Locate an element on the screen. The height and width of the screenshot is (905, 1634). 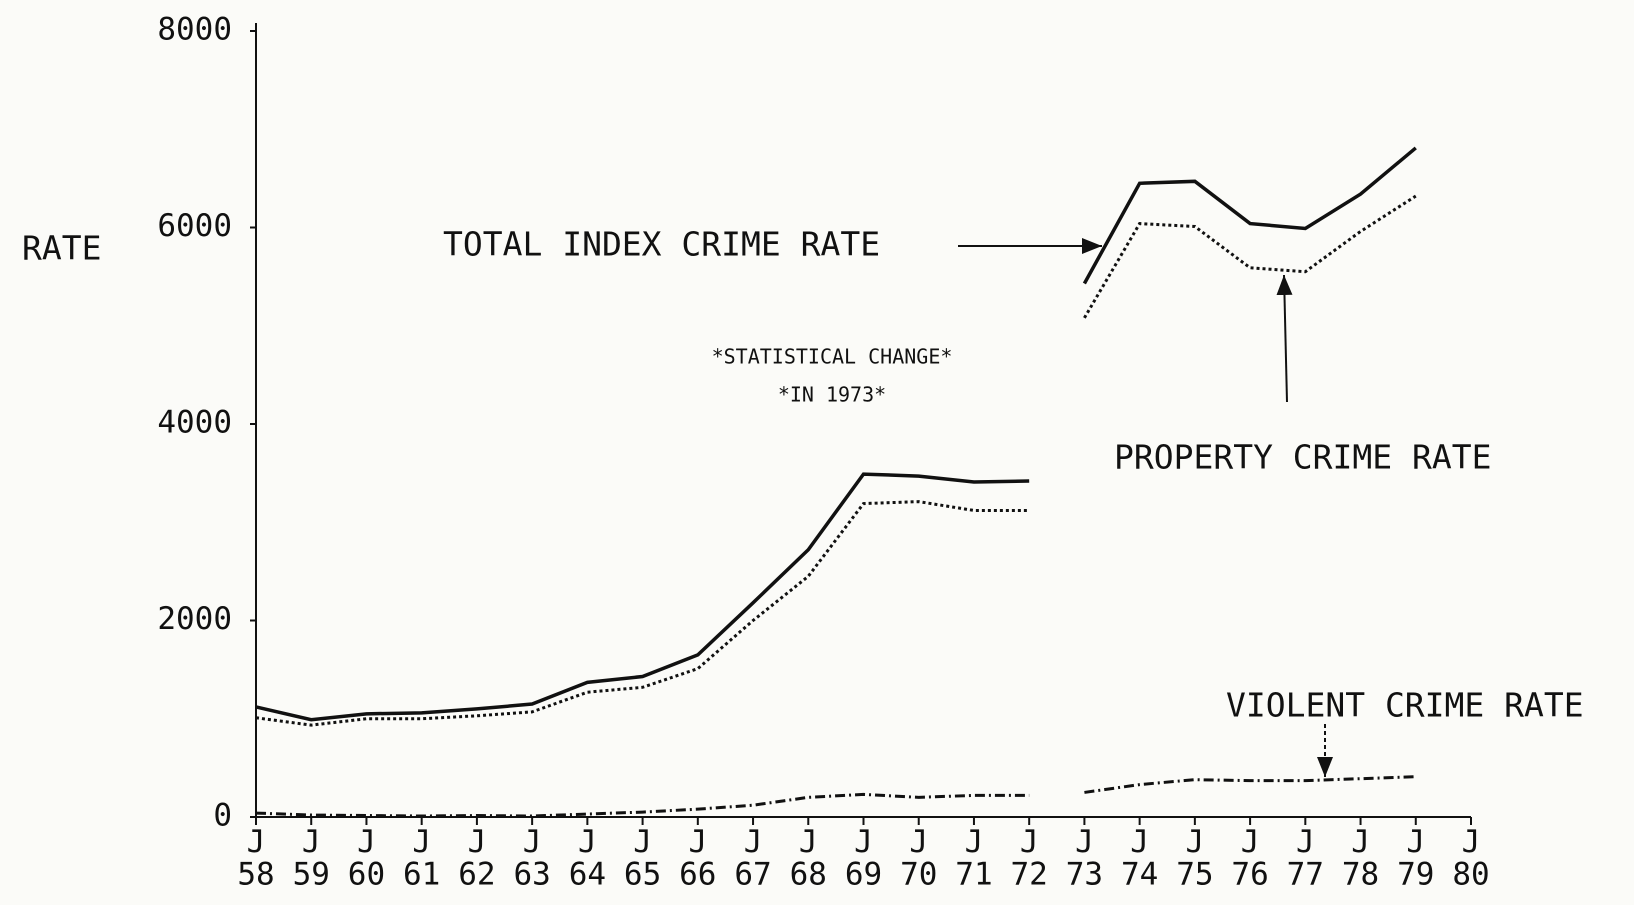
x-tick-label: J 71 is located at coordinates (973, 858).